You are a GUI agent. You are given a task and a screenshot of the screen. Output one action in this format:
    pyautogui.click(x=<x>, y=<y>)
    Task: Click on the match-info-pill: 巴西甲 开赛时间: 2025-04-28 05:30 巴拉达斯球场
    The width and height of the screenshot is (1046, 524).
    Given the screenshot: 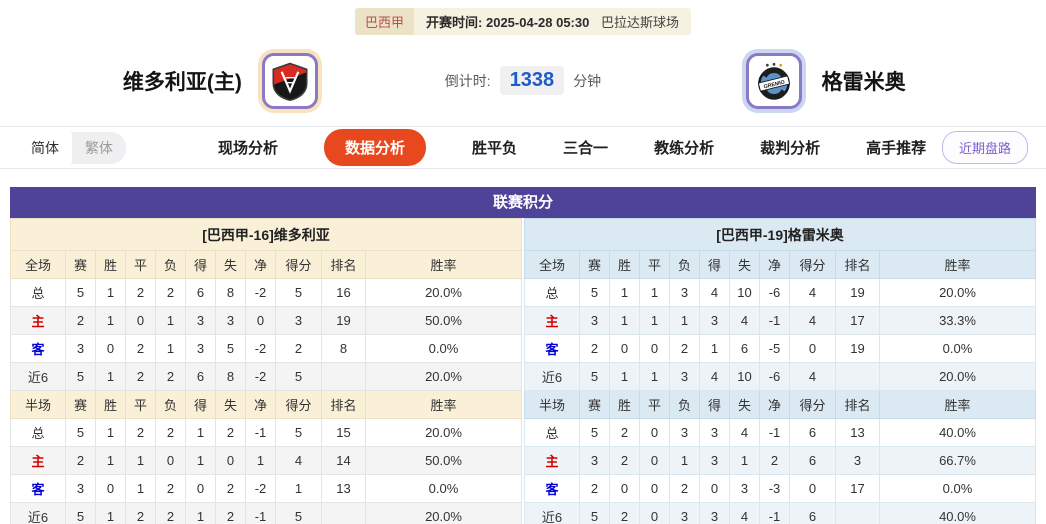 What is the action you would take?
    pyautogui.click(x=523, y=21)
    